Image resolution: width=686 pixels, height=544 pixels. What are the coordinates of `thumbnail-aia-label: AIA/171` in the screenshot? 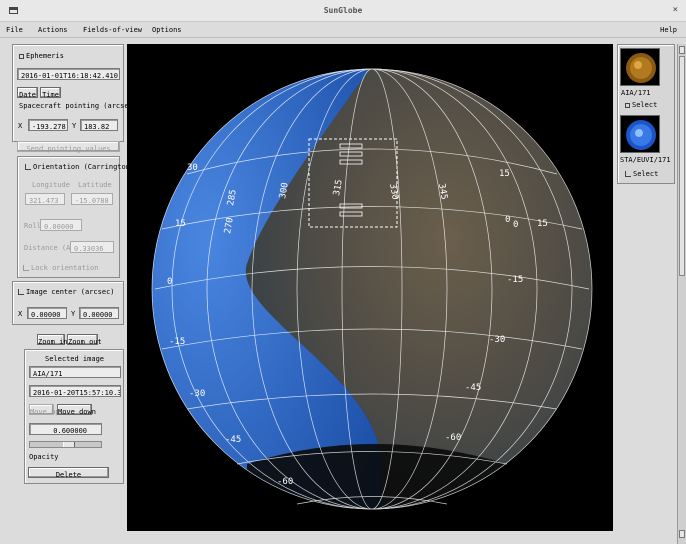 It's located at (636, 93).